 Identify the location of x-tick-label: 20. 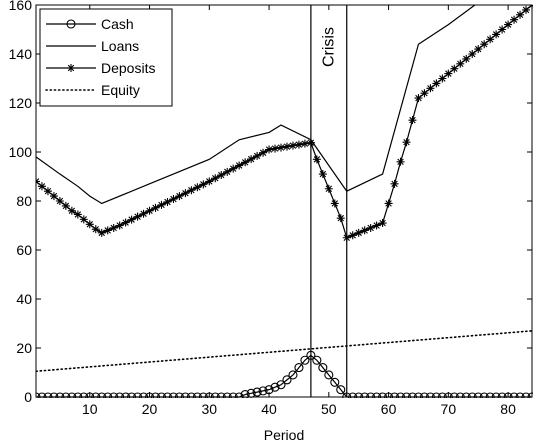
(150, 409).